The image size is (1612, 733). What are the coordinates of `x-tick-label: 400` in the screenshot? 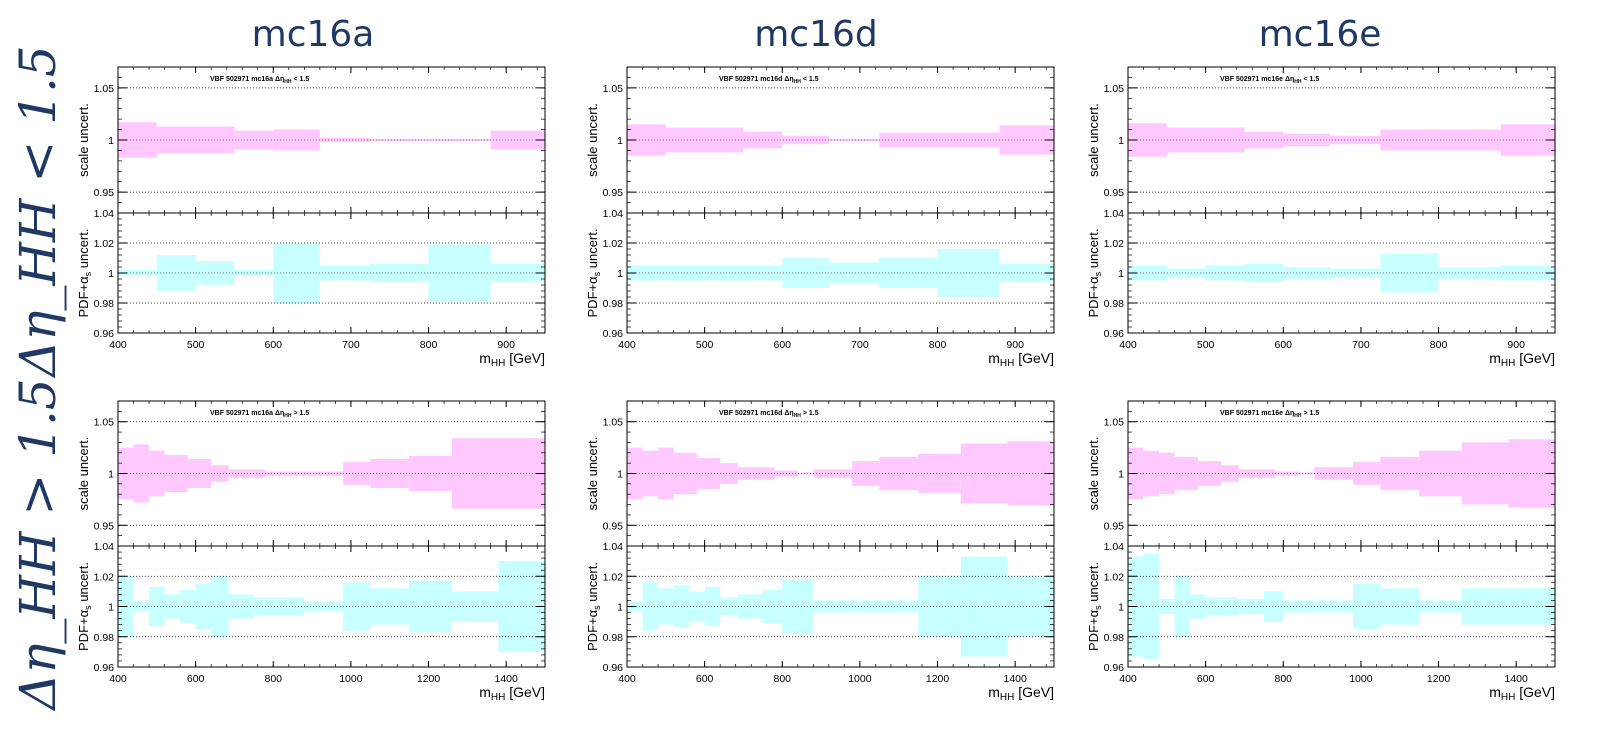 It's located at (1128, 345).